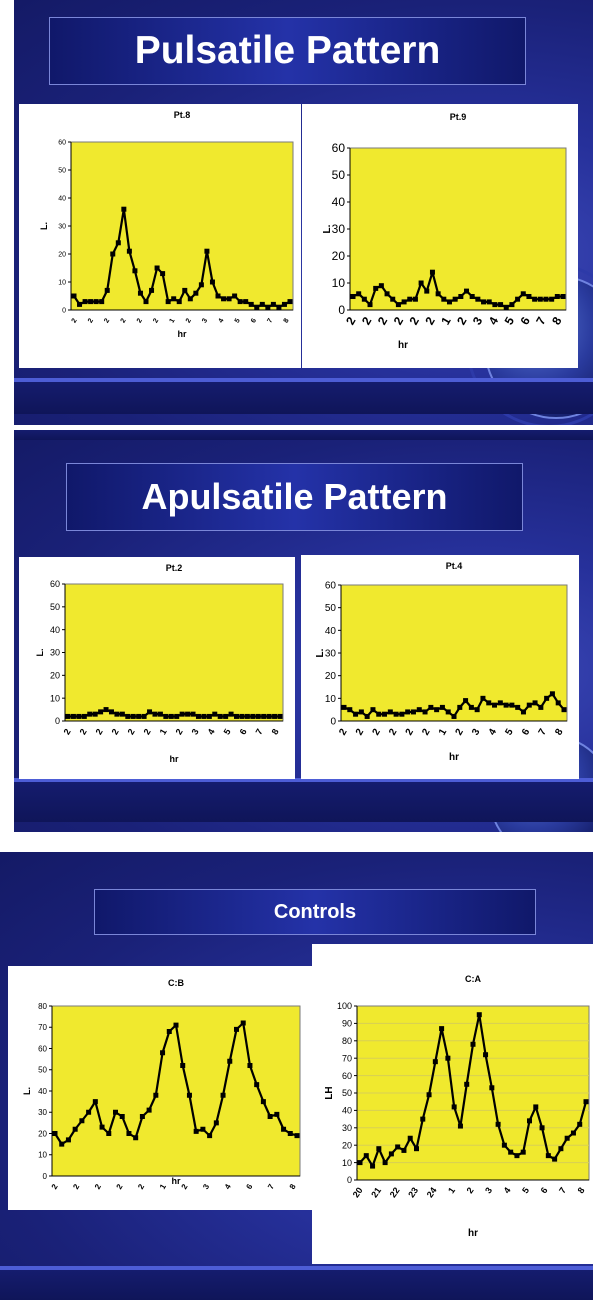 The image size is (593, 1300). What do you see at coordinates (559, 732) in the screenshot?
I see `x-tick-label: 8` at bounding box center [559, 732].